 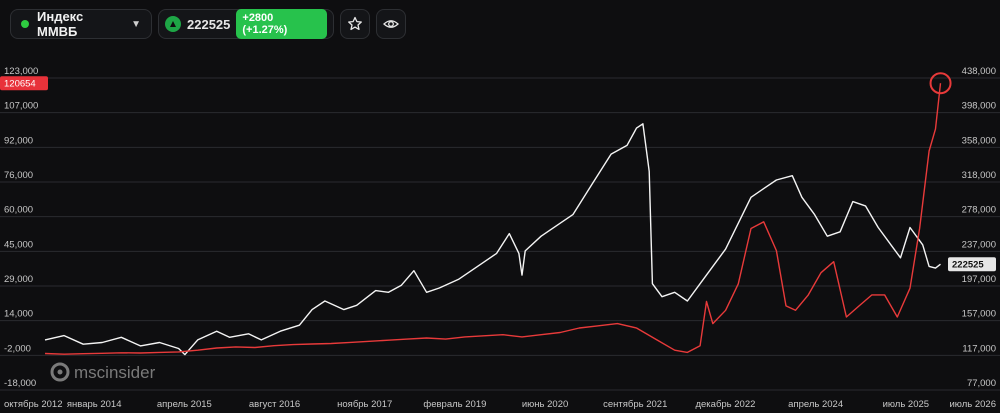 I want to click on x-tick-label: декабрь 2022, so click(x=725, y=404).